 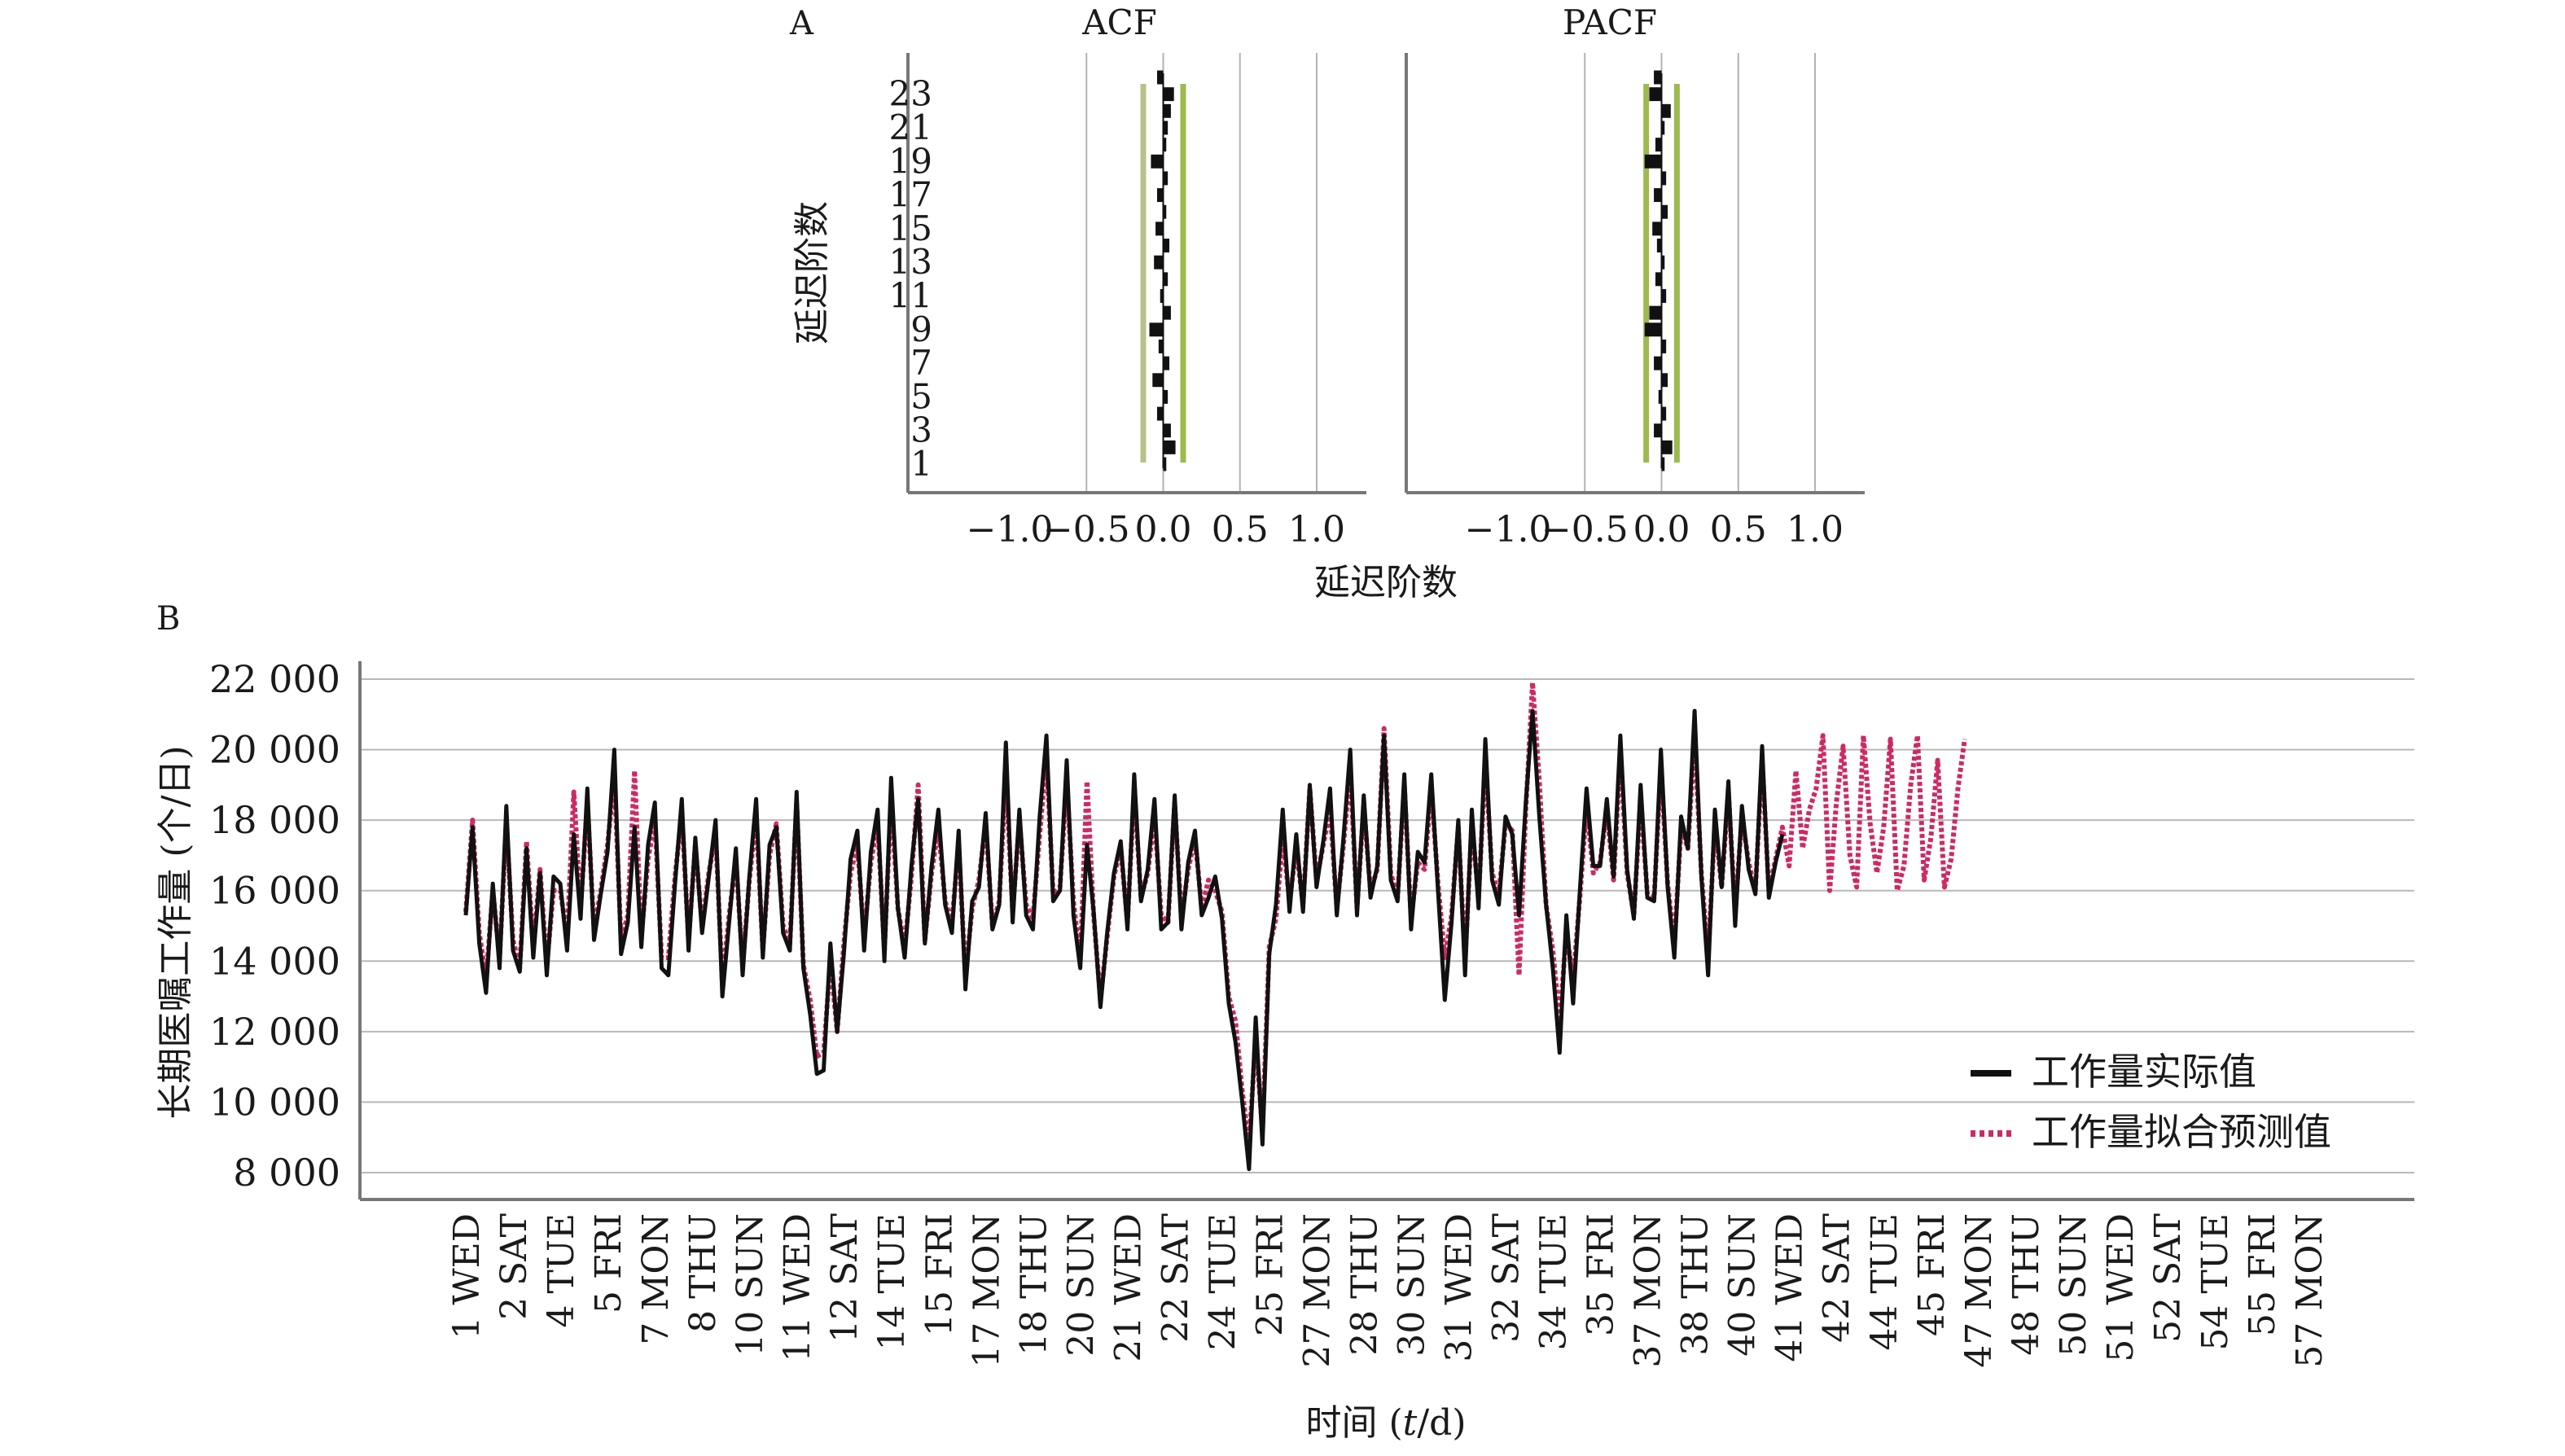 What do you see at coordinates (286, 1173) in the screenshot?
I see `workload-y-tick: 8 000` at bounding box center [286, 1173].